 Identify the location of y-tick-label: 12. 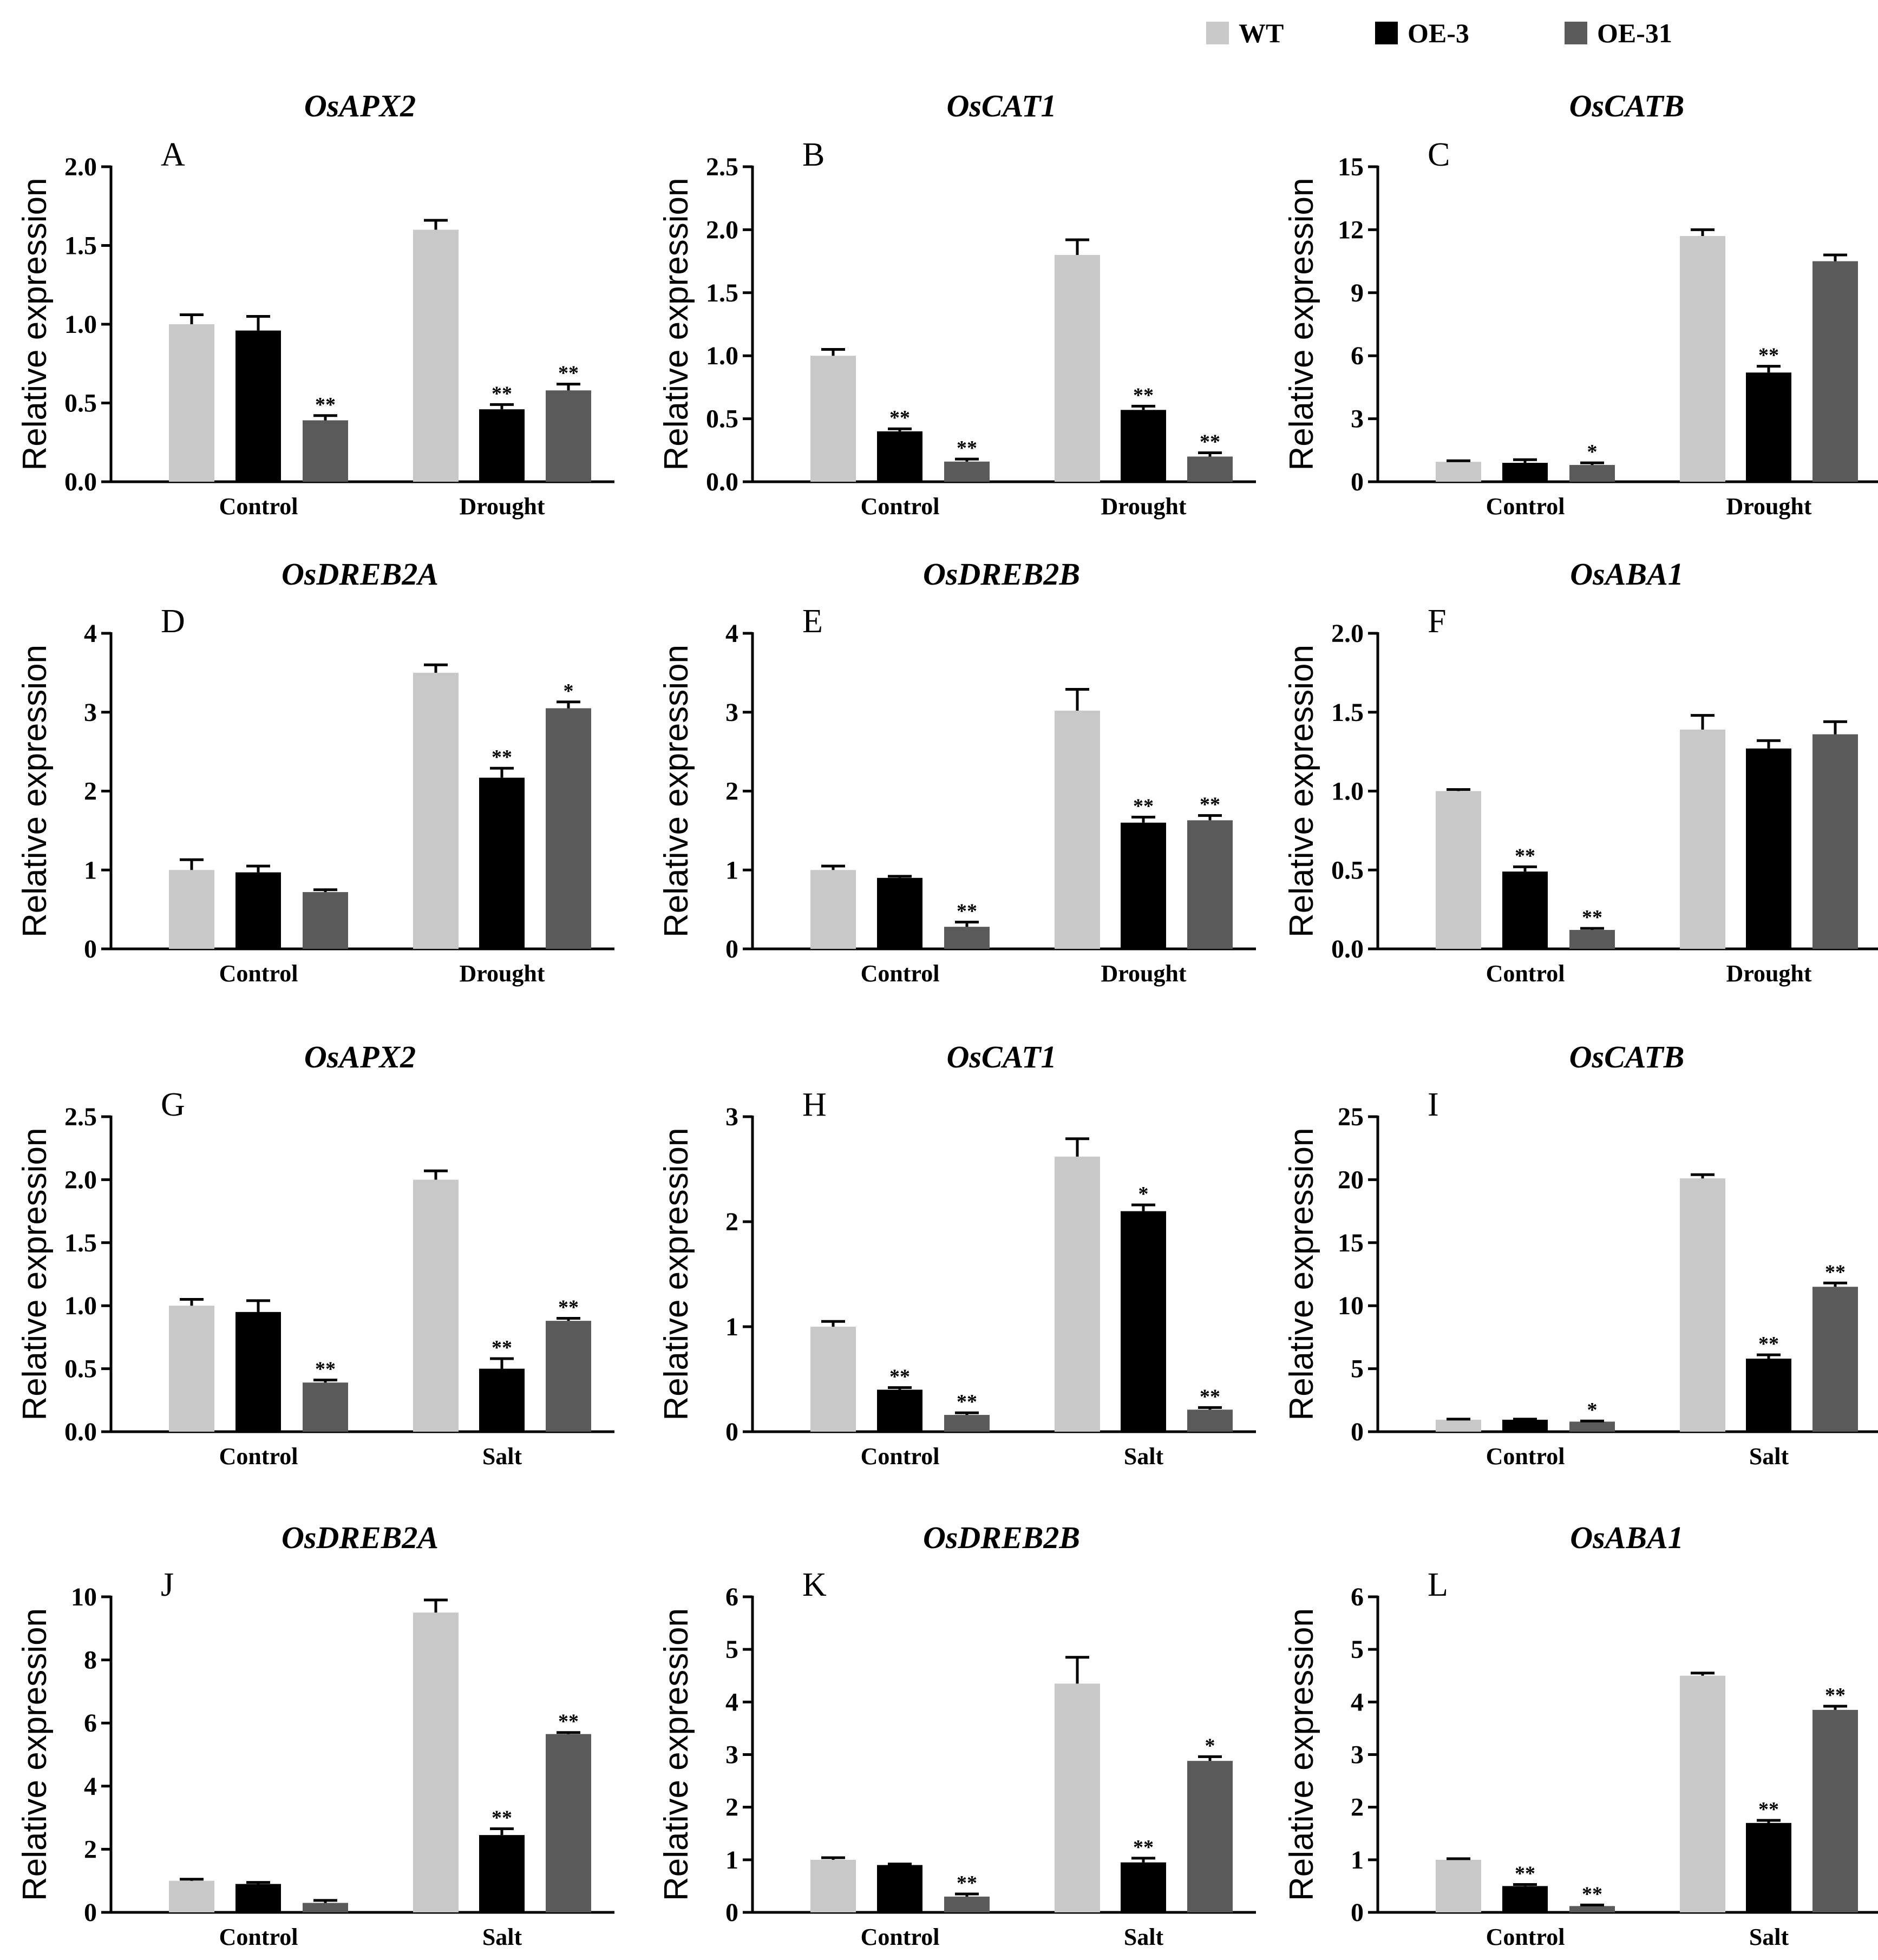
(1351, 230).